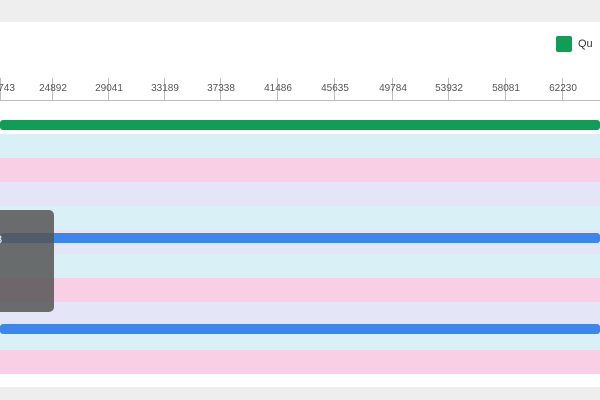 The image size is (600, 400). Describe the element at coordinates (564, 44) in the screenshot. I see `legend-swatch` at that location.